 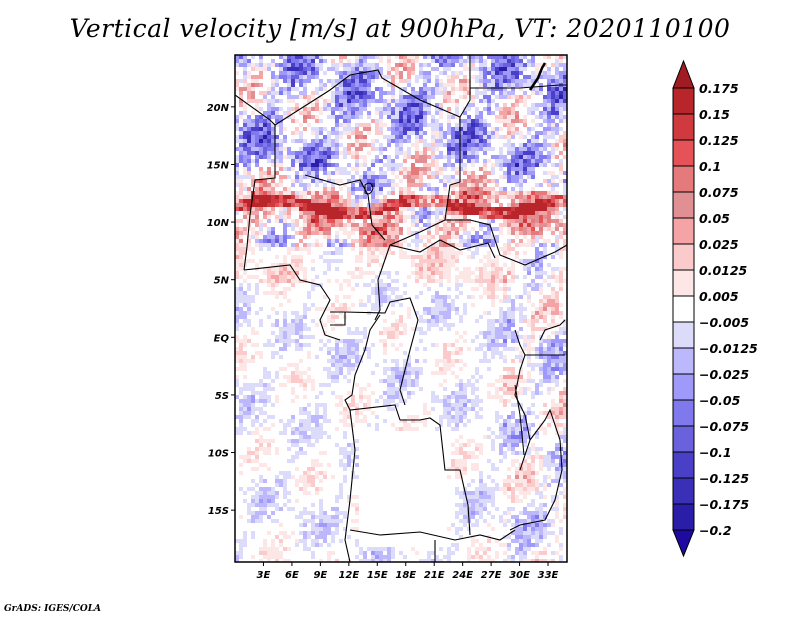 I want to click on colorbar-label: 0.025, so click(x=719, y=244).